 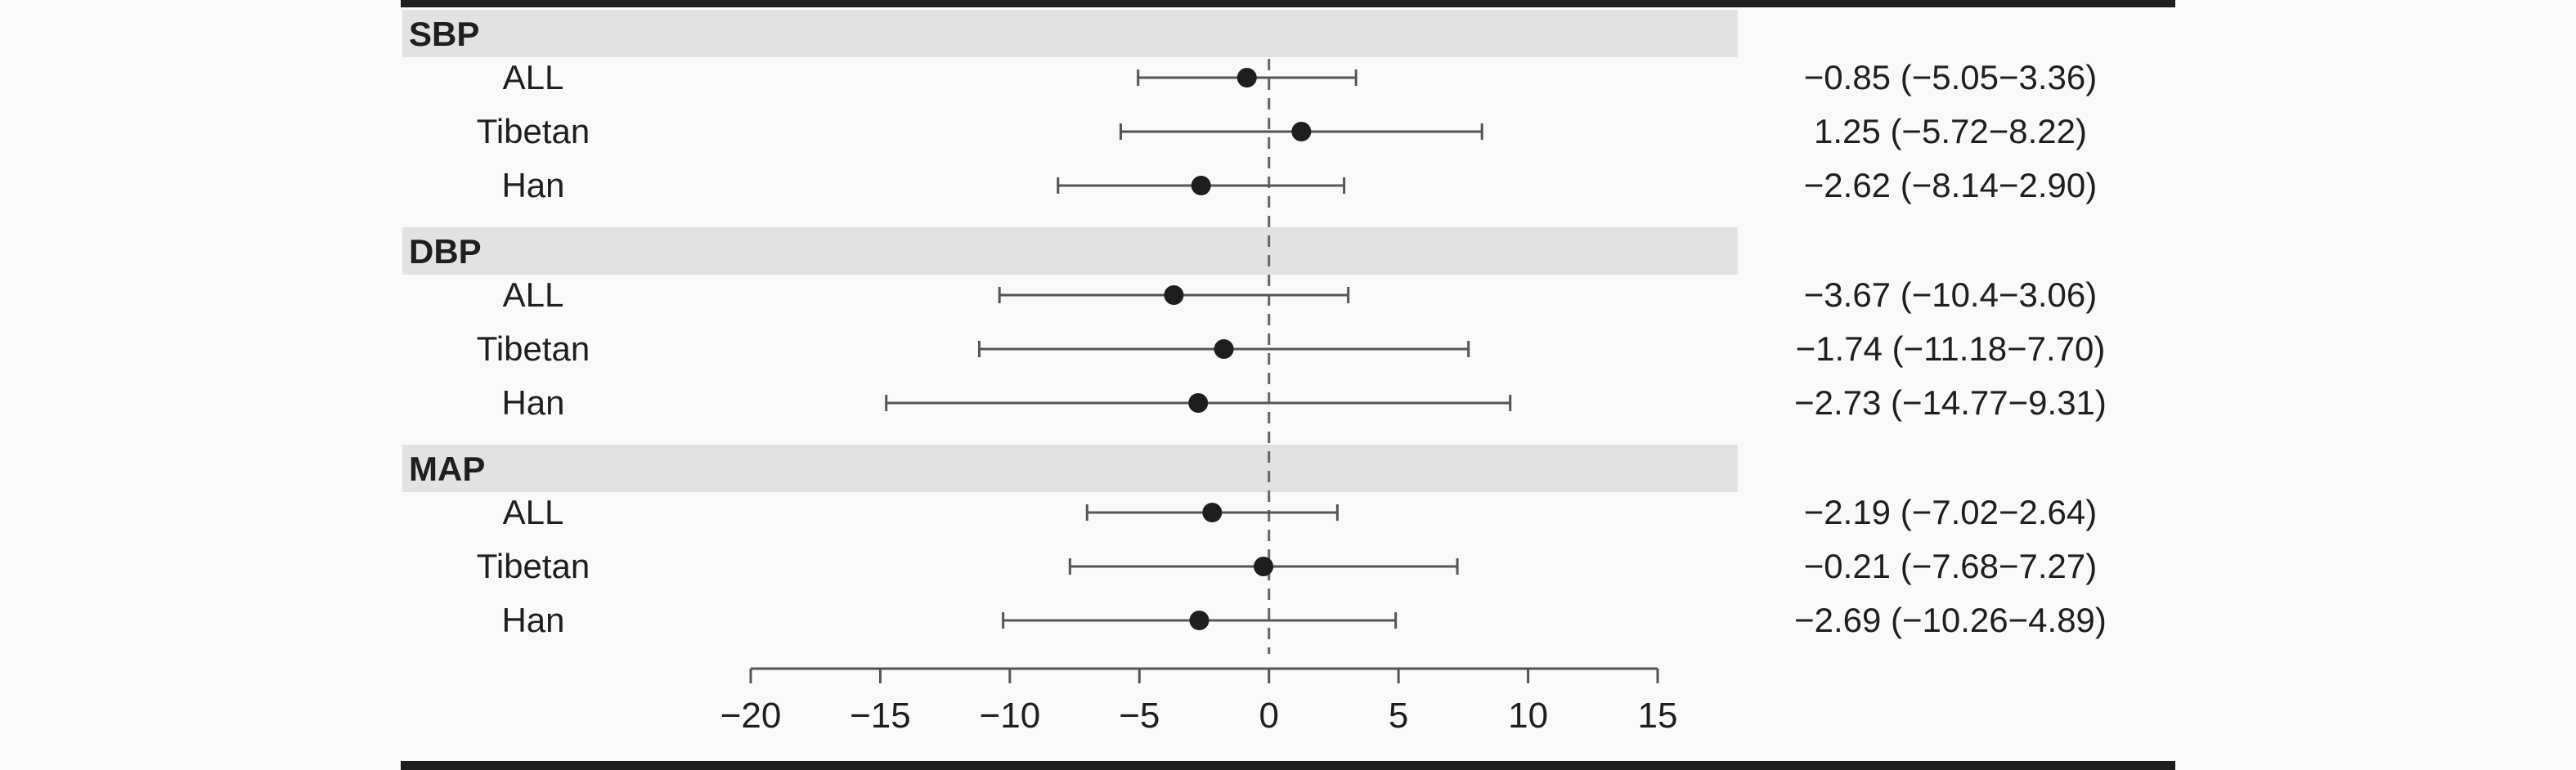 I want to click on ci-text: −2.73 (−14.77−9.31), so click(x=1950, y=403).